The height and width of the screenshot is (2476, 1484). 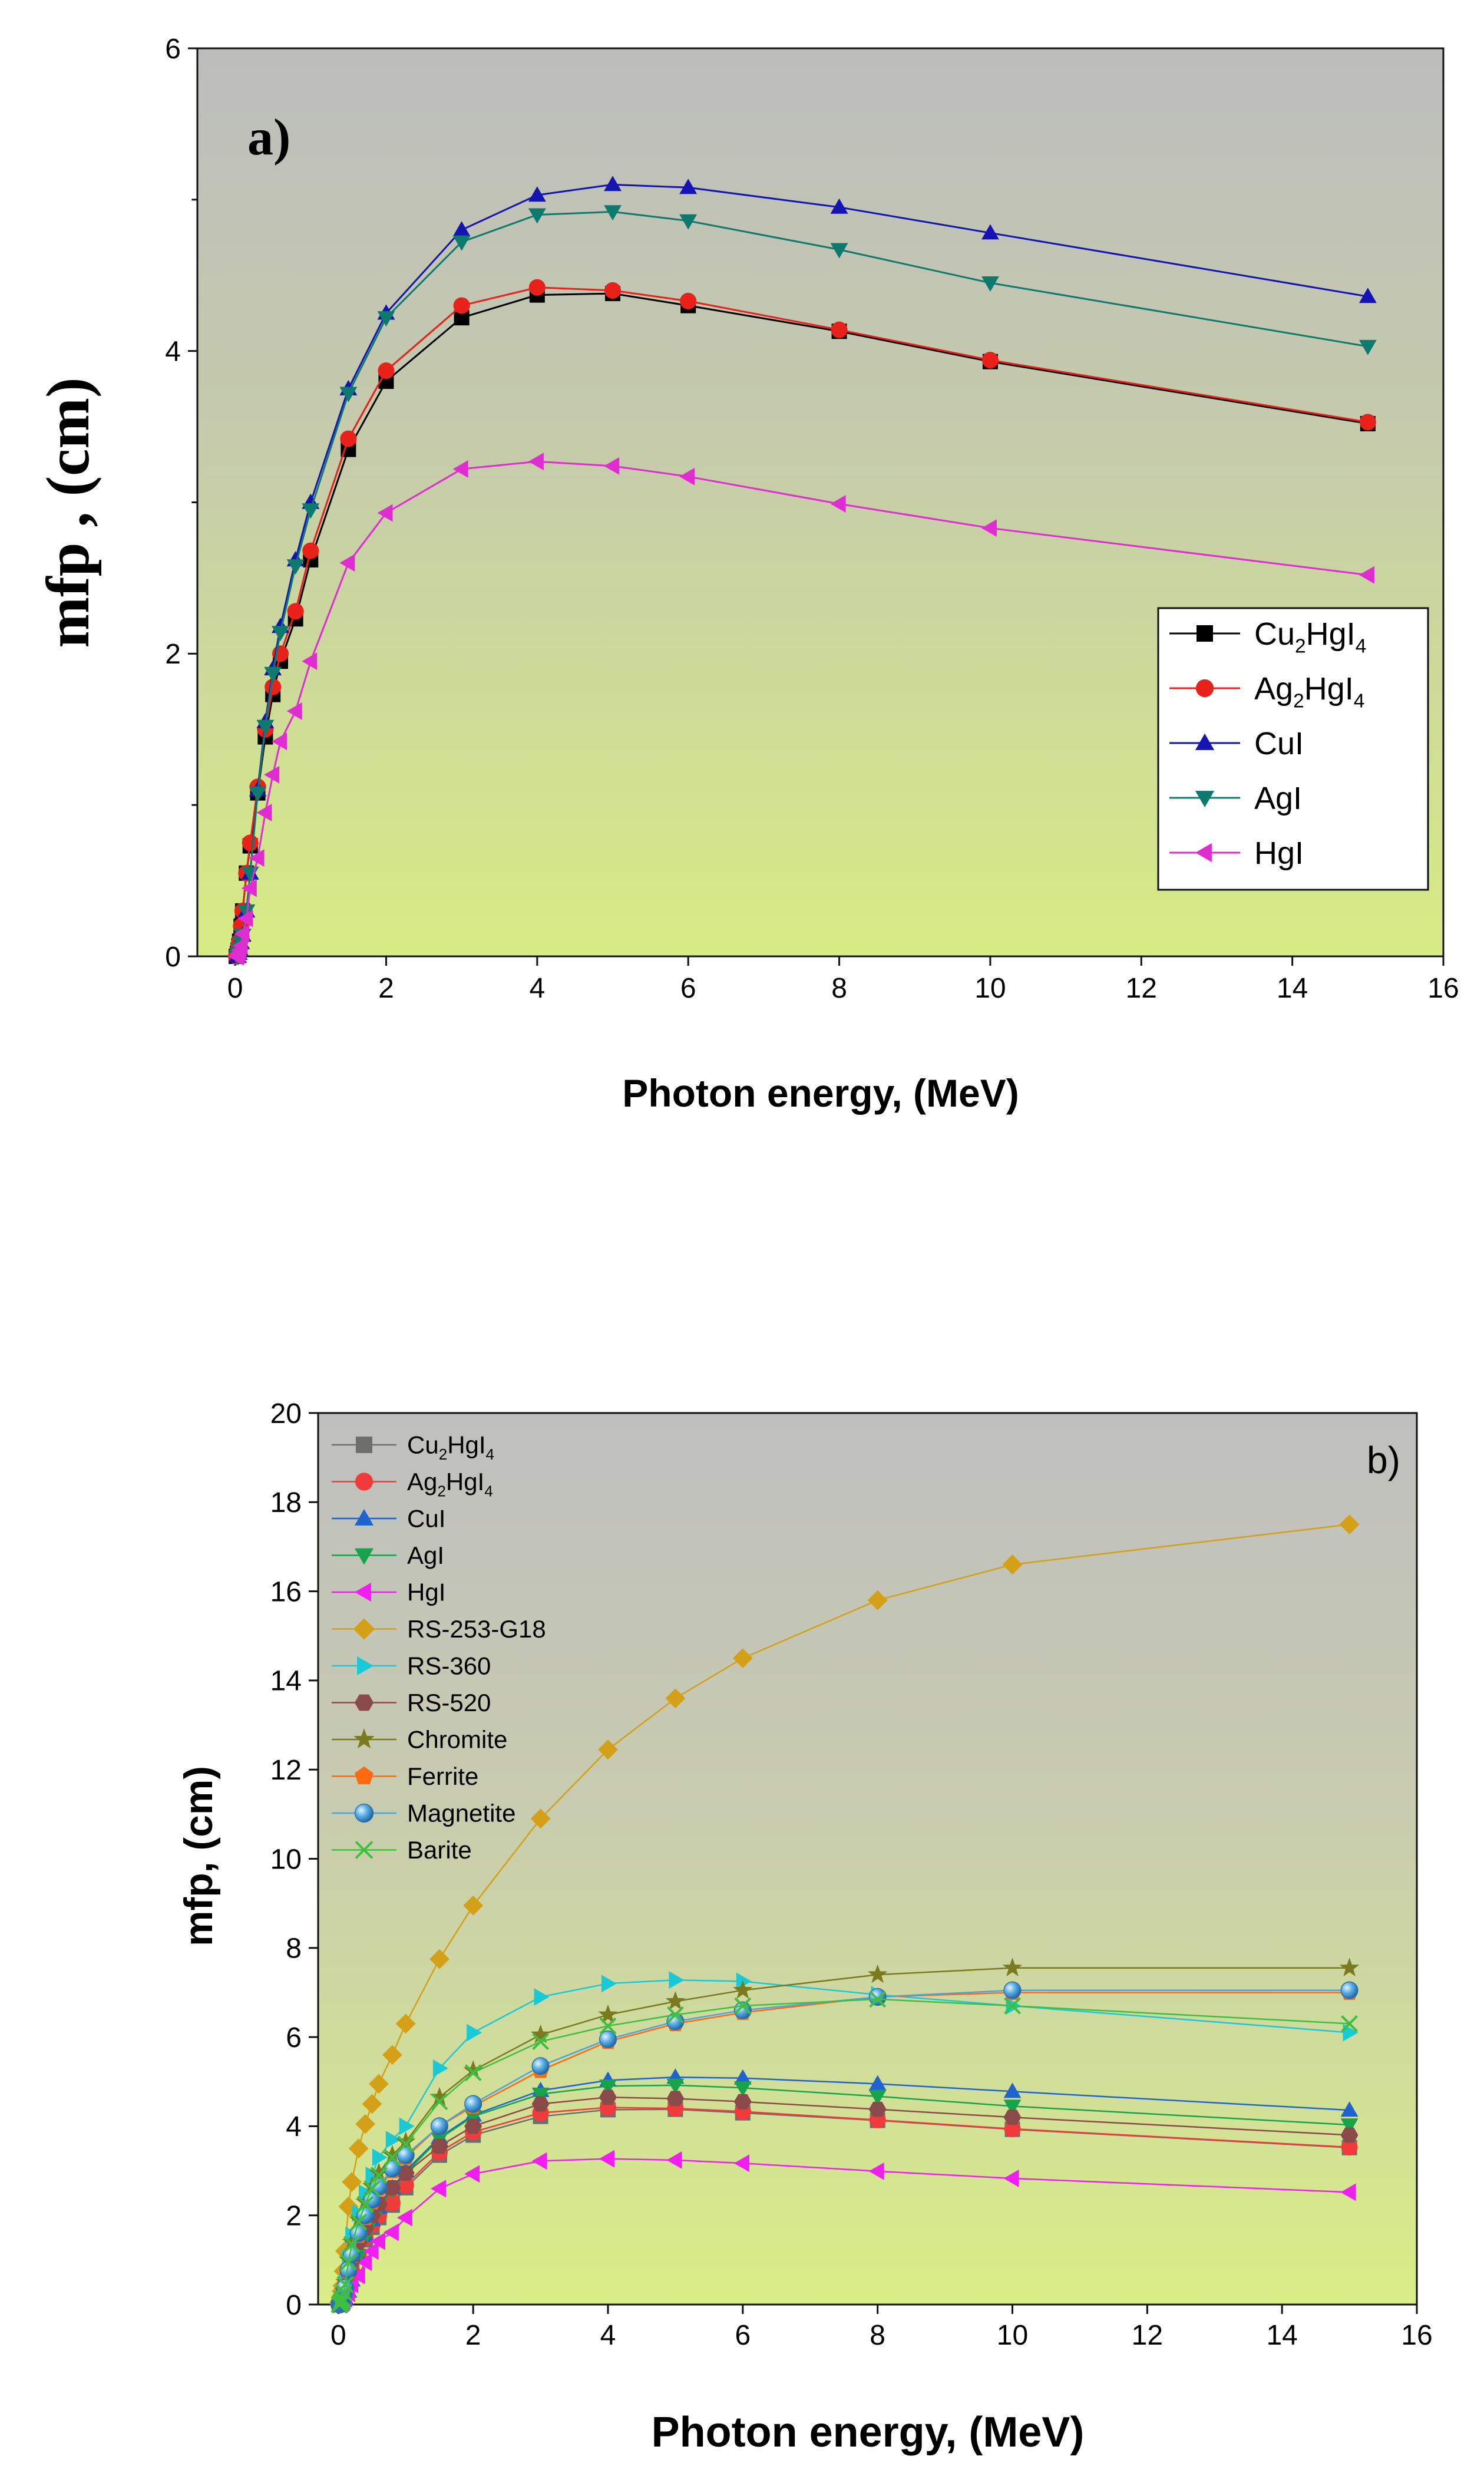 What do you see at coordinates (173, 654) in the screenshot?
I see `panel-a-y-tick-label: 2` at bounding box center [173, 654].